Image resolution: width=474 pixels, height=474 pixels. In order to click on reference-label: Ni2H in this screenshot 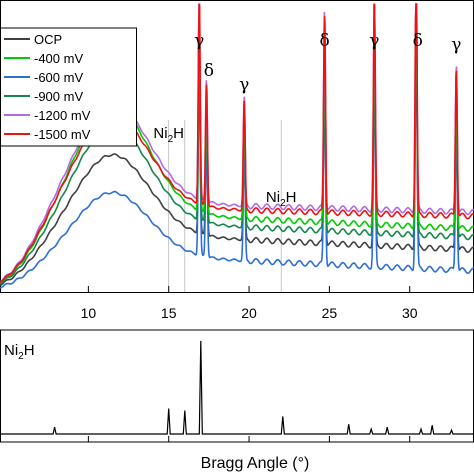, I will do `click(19, 352)`.